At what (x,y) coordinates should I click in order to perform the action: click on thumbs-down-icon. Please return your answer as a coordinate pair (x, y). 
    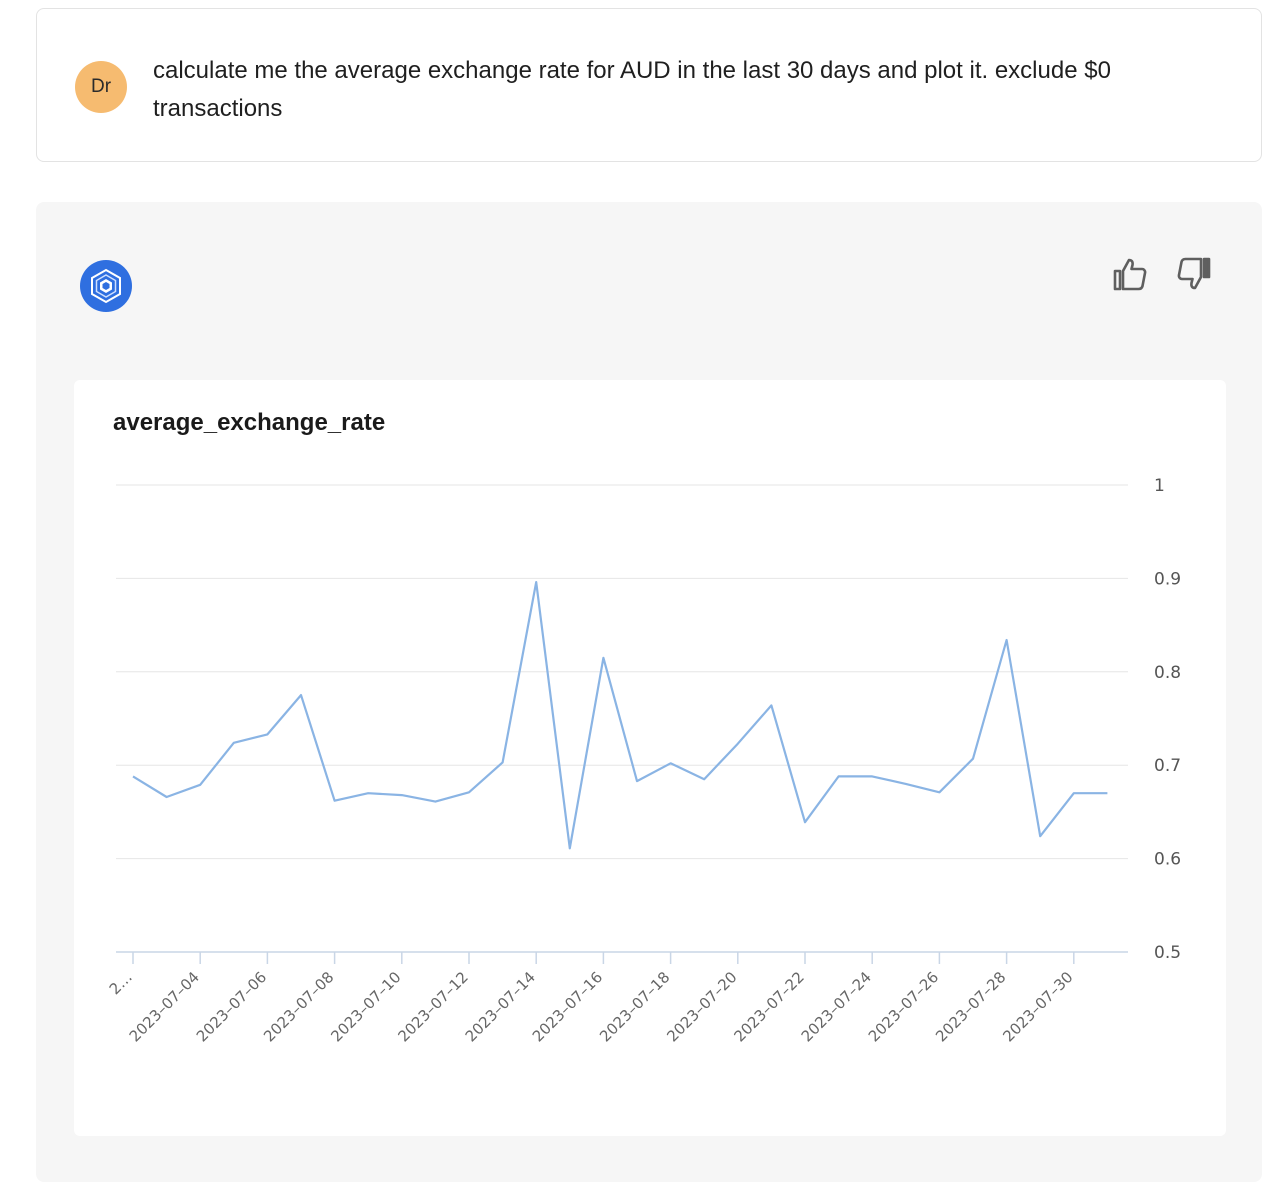
    Looking at the image, I should click on (1194, 274).